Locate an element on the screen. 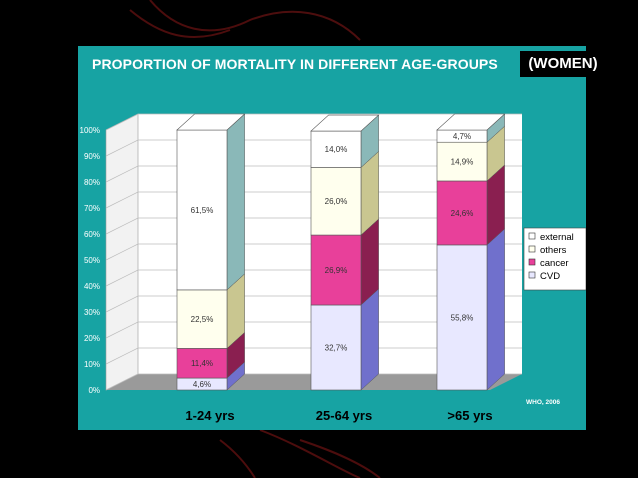 The image size is (638, 478). y-tick-label: 40% is located at coordinates (92, 286).